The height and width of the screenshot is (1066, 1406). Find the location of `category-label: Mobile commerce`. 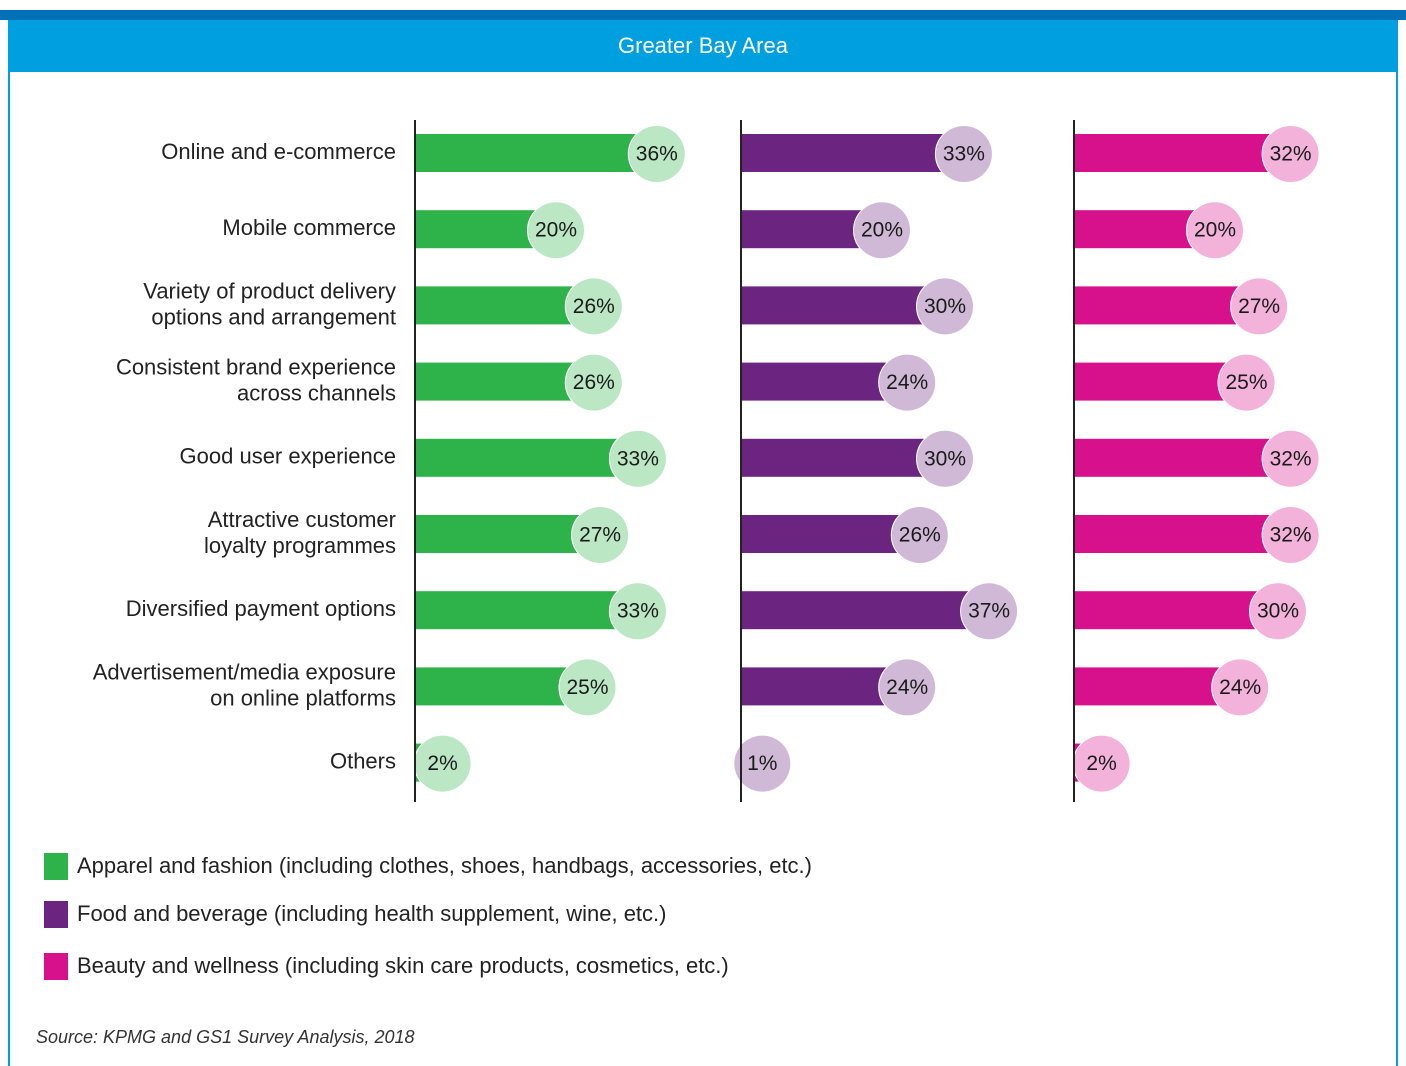

category-label: Mobile commerce is located at coordinates (309, 227).